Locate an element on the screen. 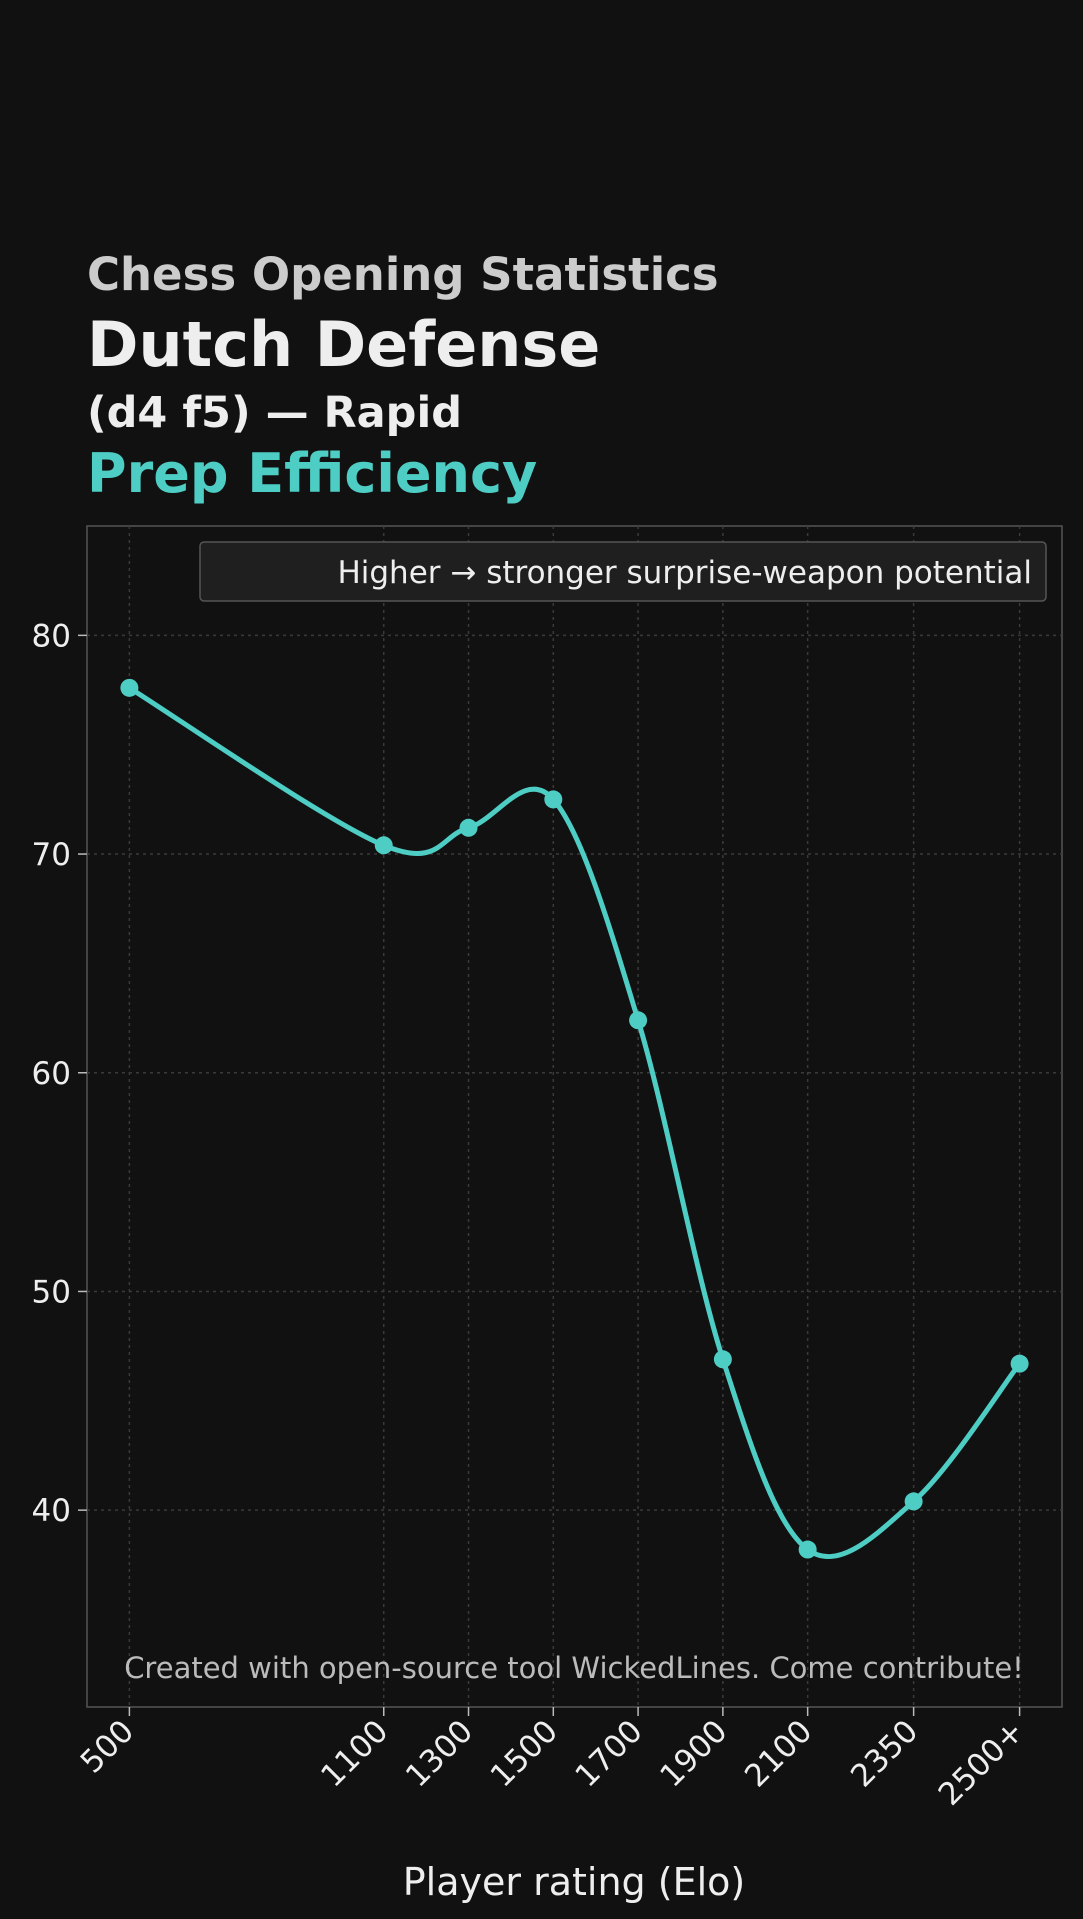 The image size is (1083, 1919). y-tick-label: 70 is located at coordinates (51, 855).